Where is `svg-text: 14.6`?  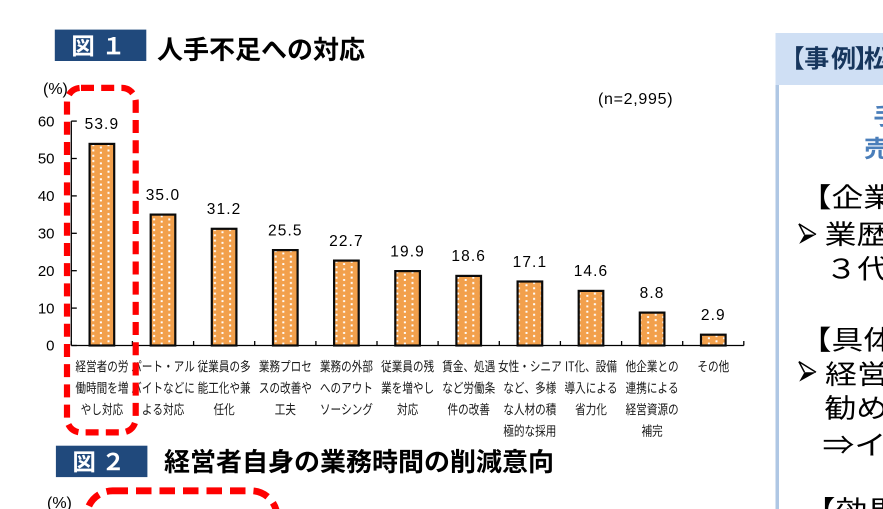 svg-text: 14.6 is located at coordinates (591, 271).